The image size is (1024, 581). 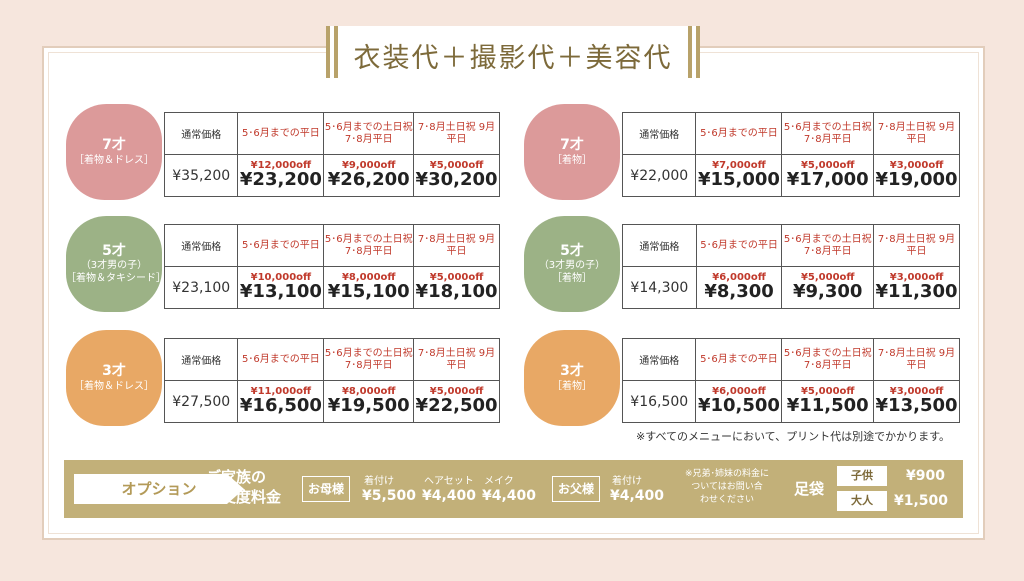 I want to click on price-cell: ¥7,000off ¥15,000, so click(x=739, y=175).